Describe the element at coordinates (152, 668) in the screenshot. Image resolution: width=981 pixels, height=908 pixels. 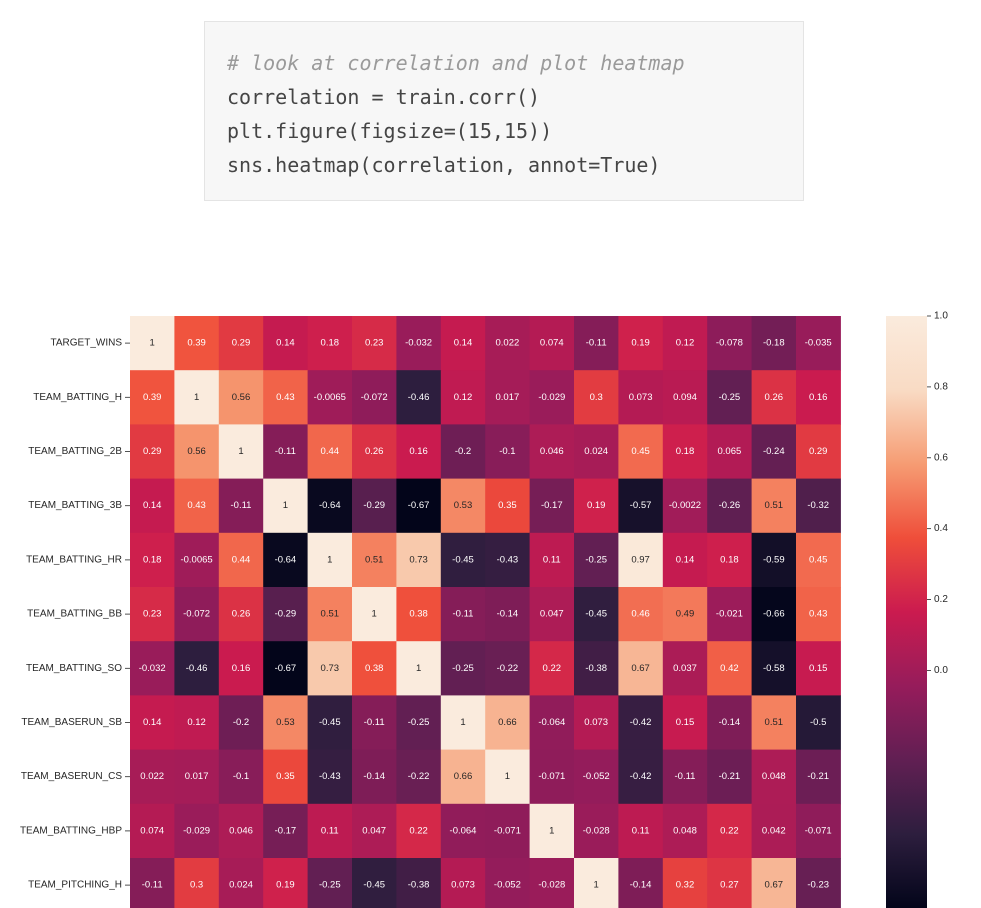
I see `cell-value-label: -0.032` at that location.